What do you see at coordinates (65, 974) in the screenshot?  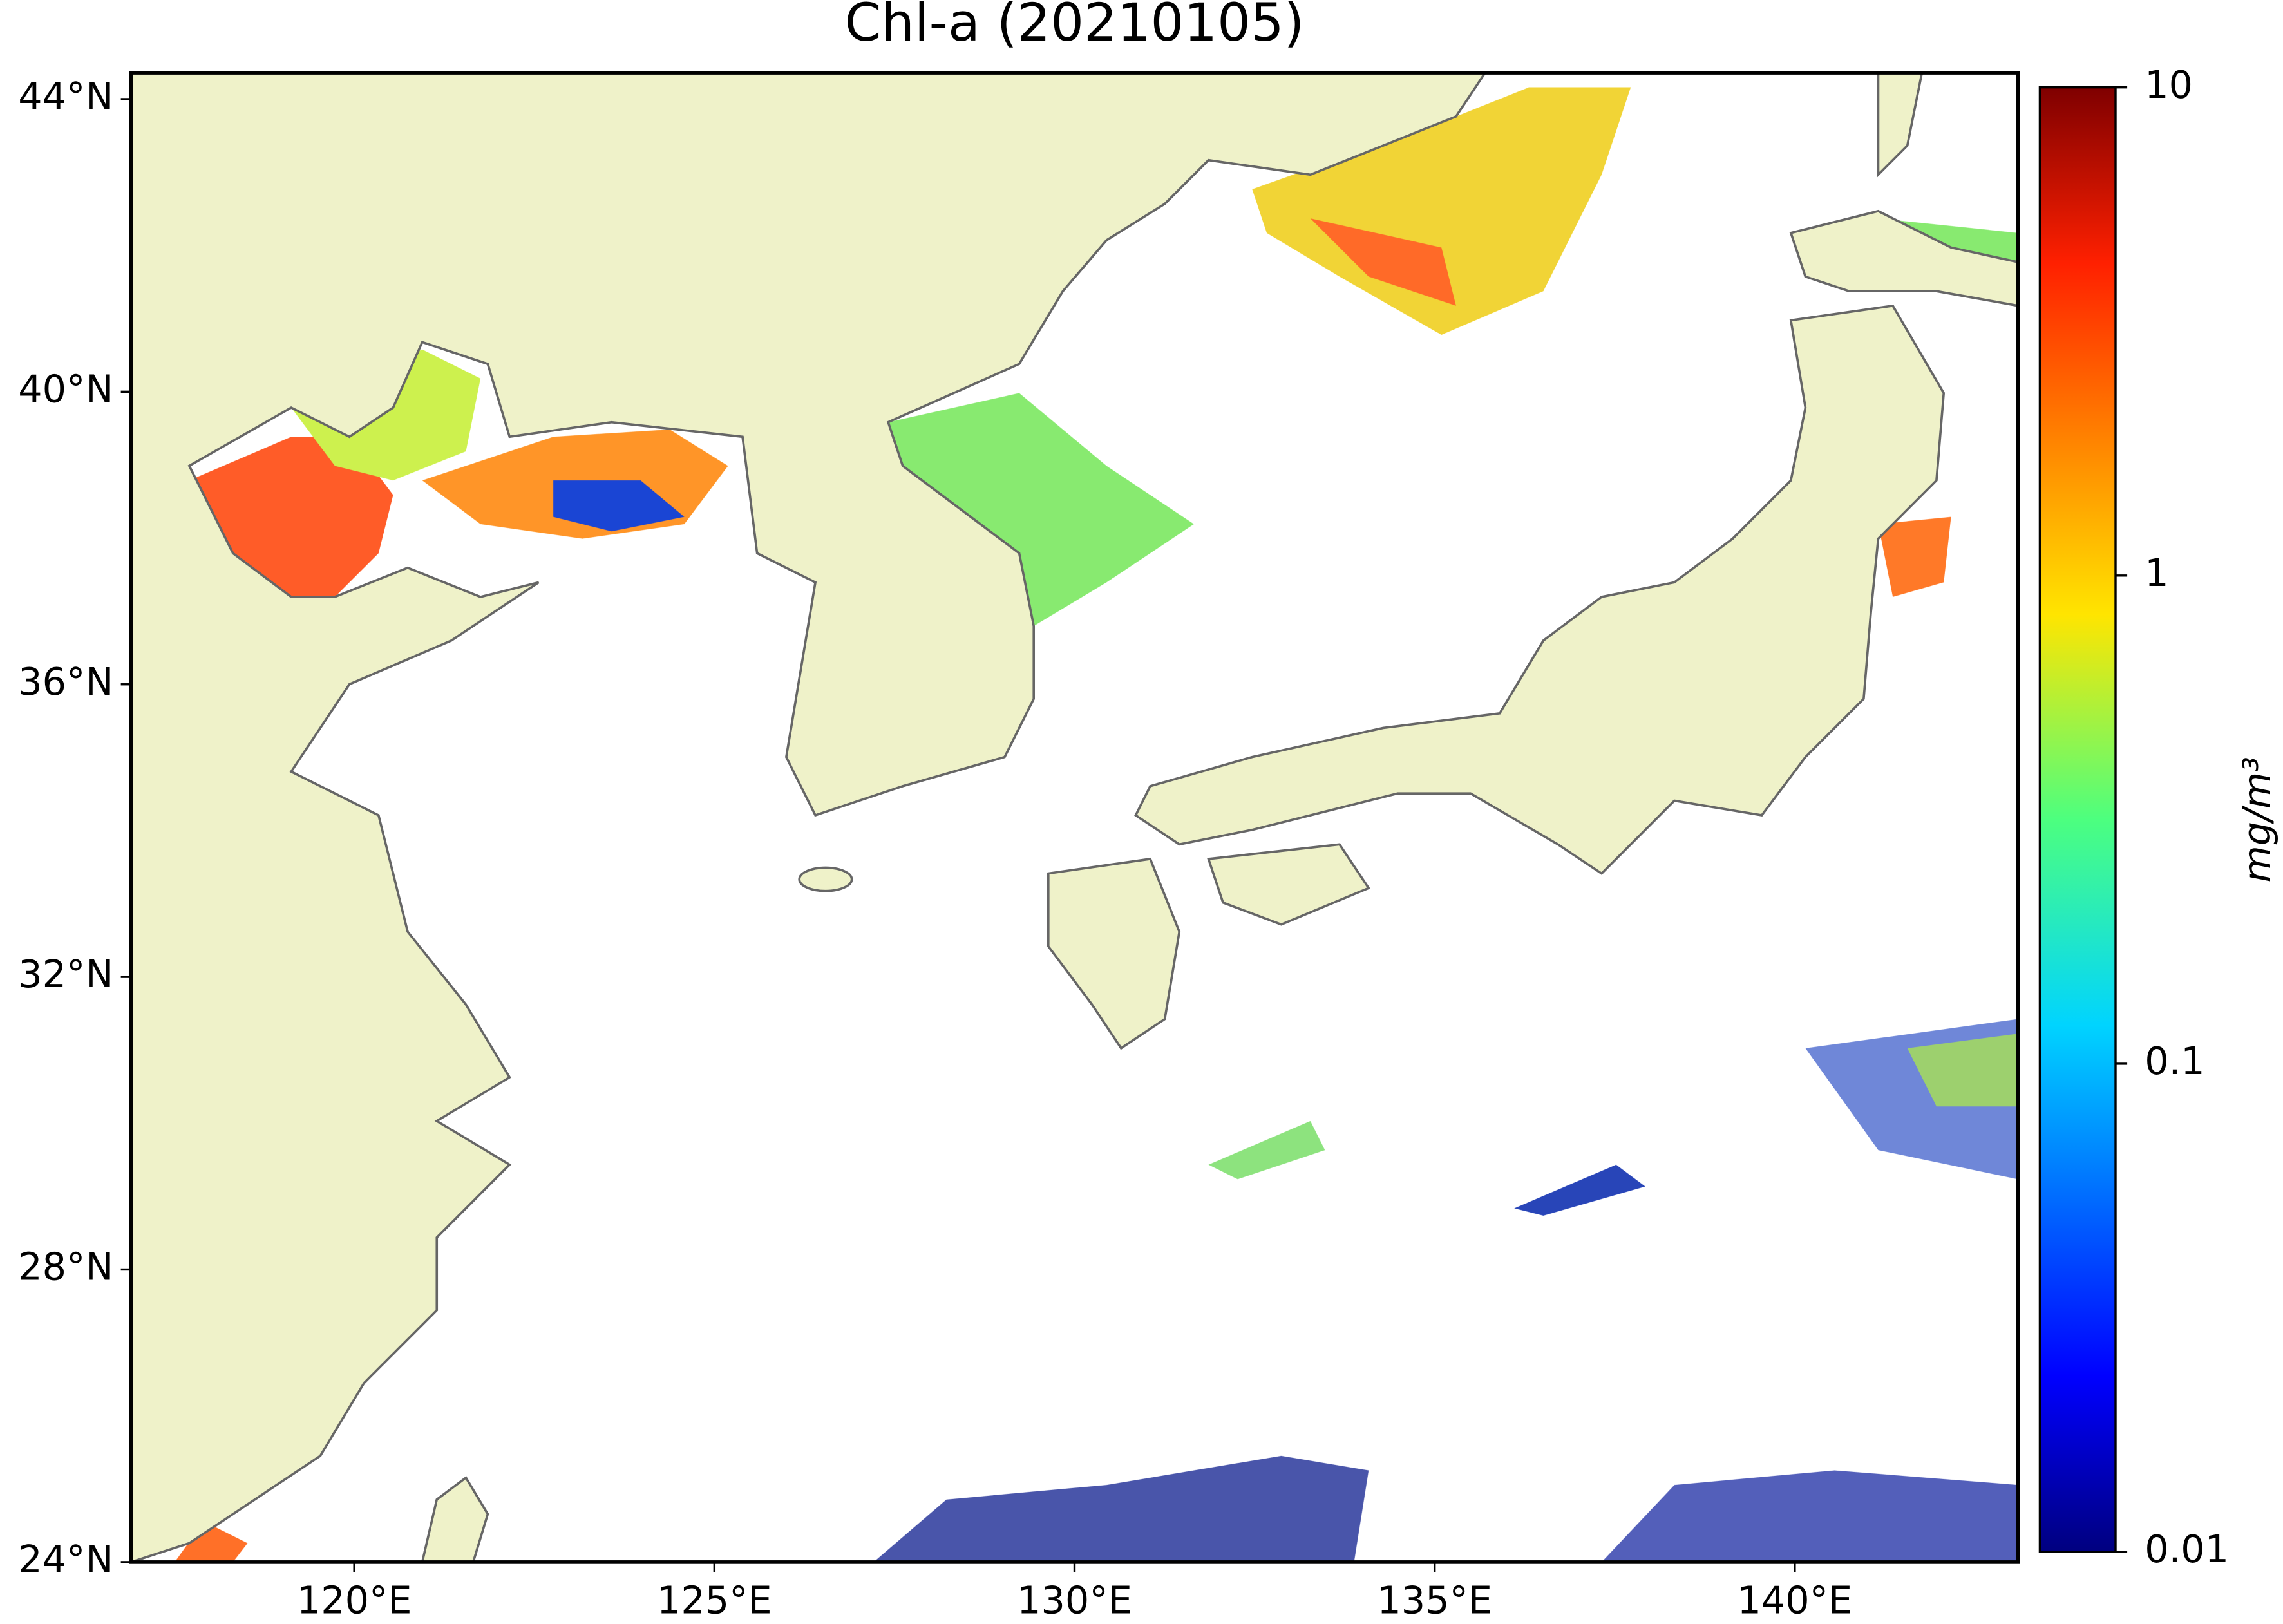 I see `y-tick-label: 32°N` at bounding box center [65, 974].